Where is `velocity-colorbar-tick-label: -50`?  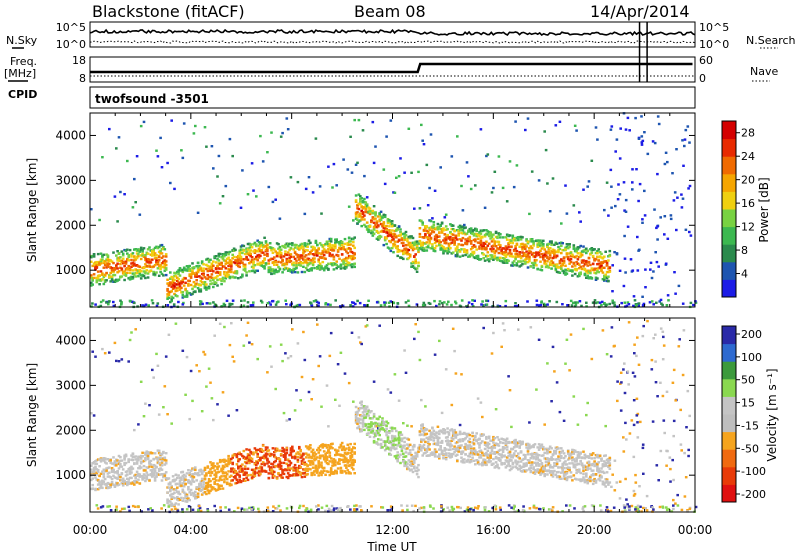 velocity-colorbar-tick-label: -50 is located at coordinates (750, 448).